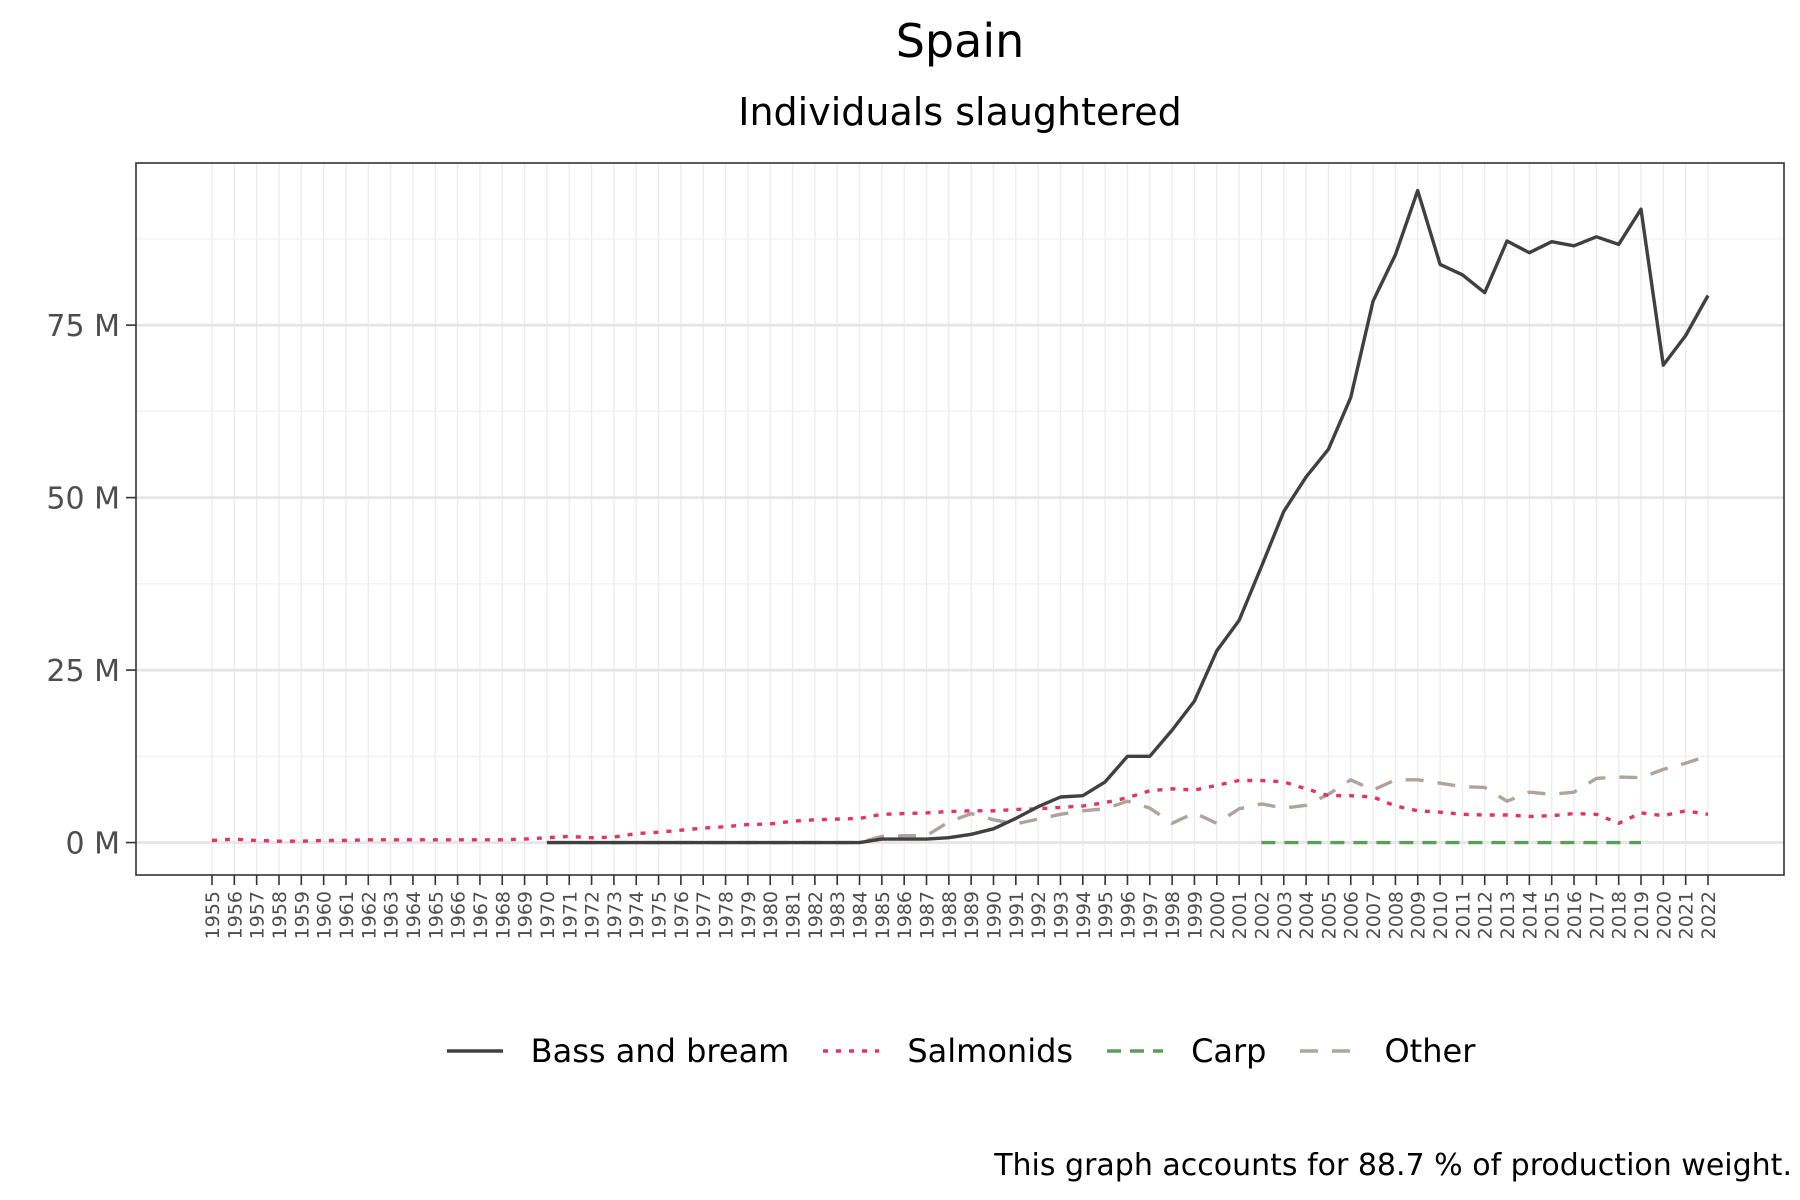 This screenshot has width=1800, height=1200. Describe the element at coordinates (235, 915) in the screenshot. I see `x-tick-label: 1956` at that location.